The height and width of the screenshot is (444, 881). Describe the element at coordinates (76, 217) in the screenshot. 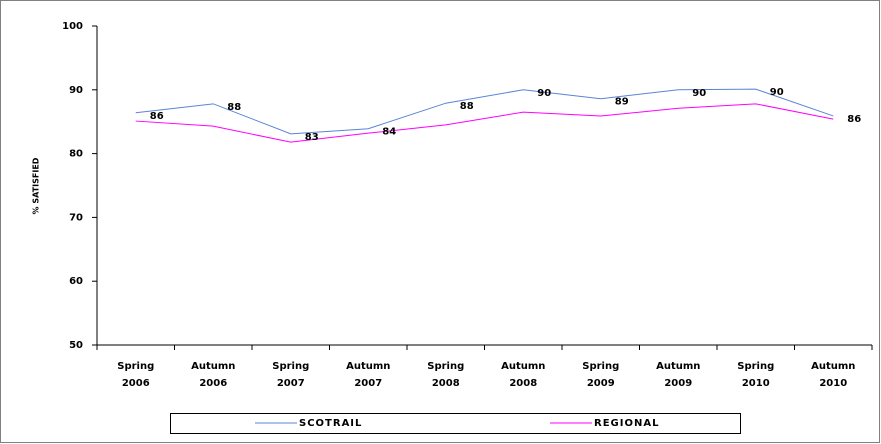

I see `y-tick-label: 70` at that location.